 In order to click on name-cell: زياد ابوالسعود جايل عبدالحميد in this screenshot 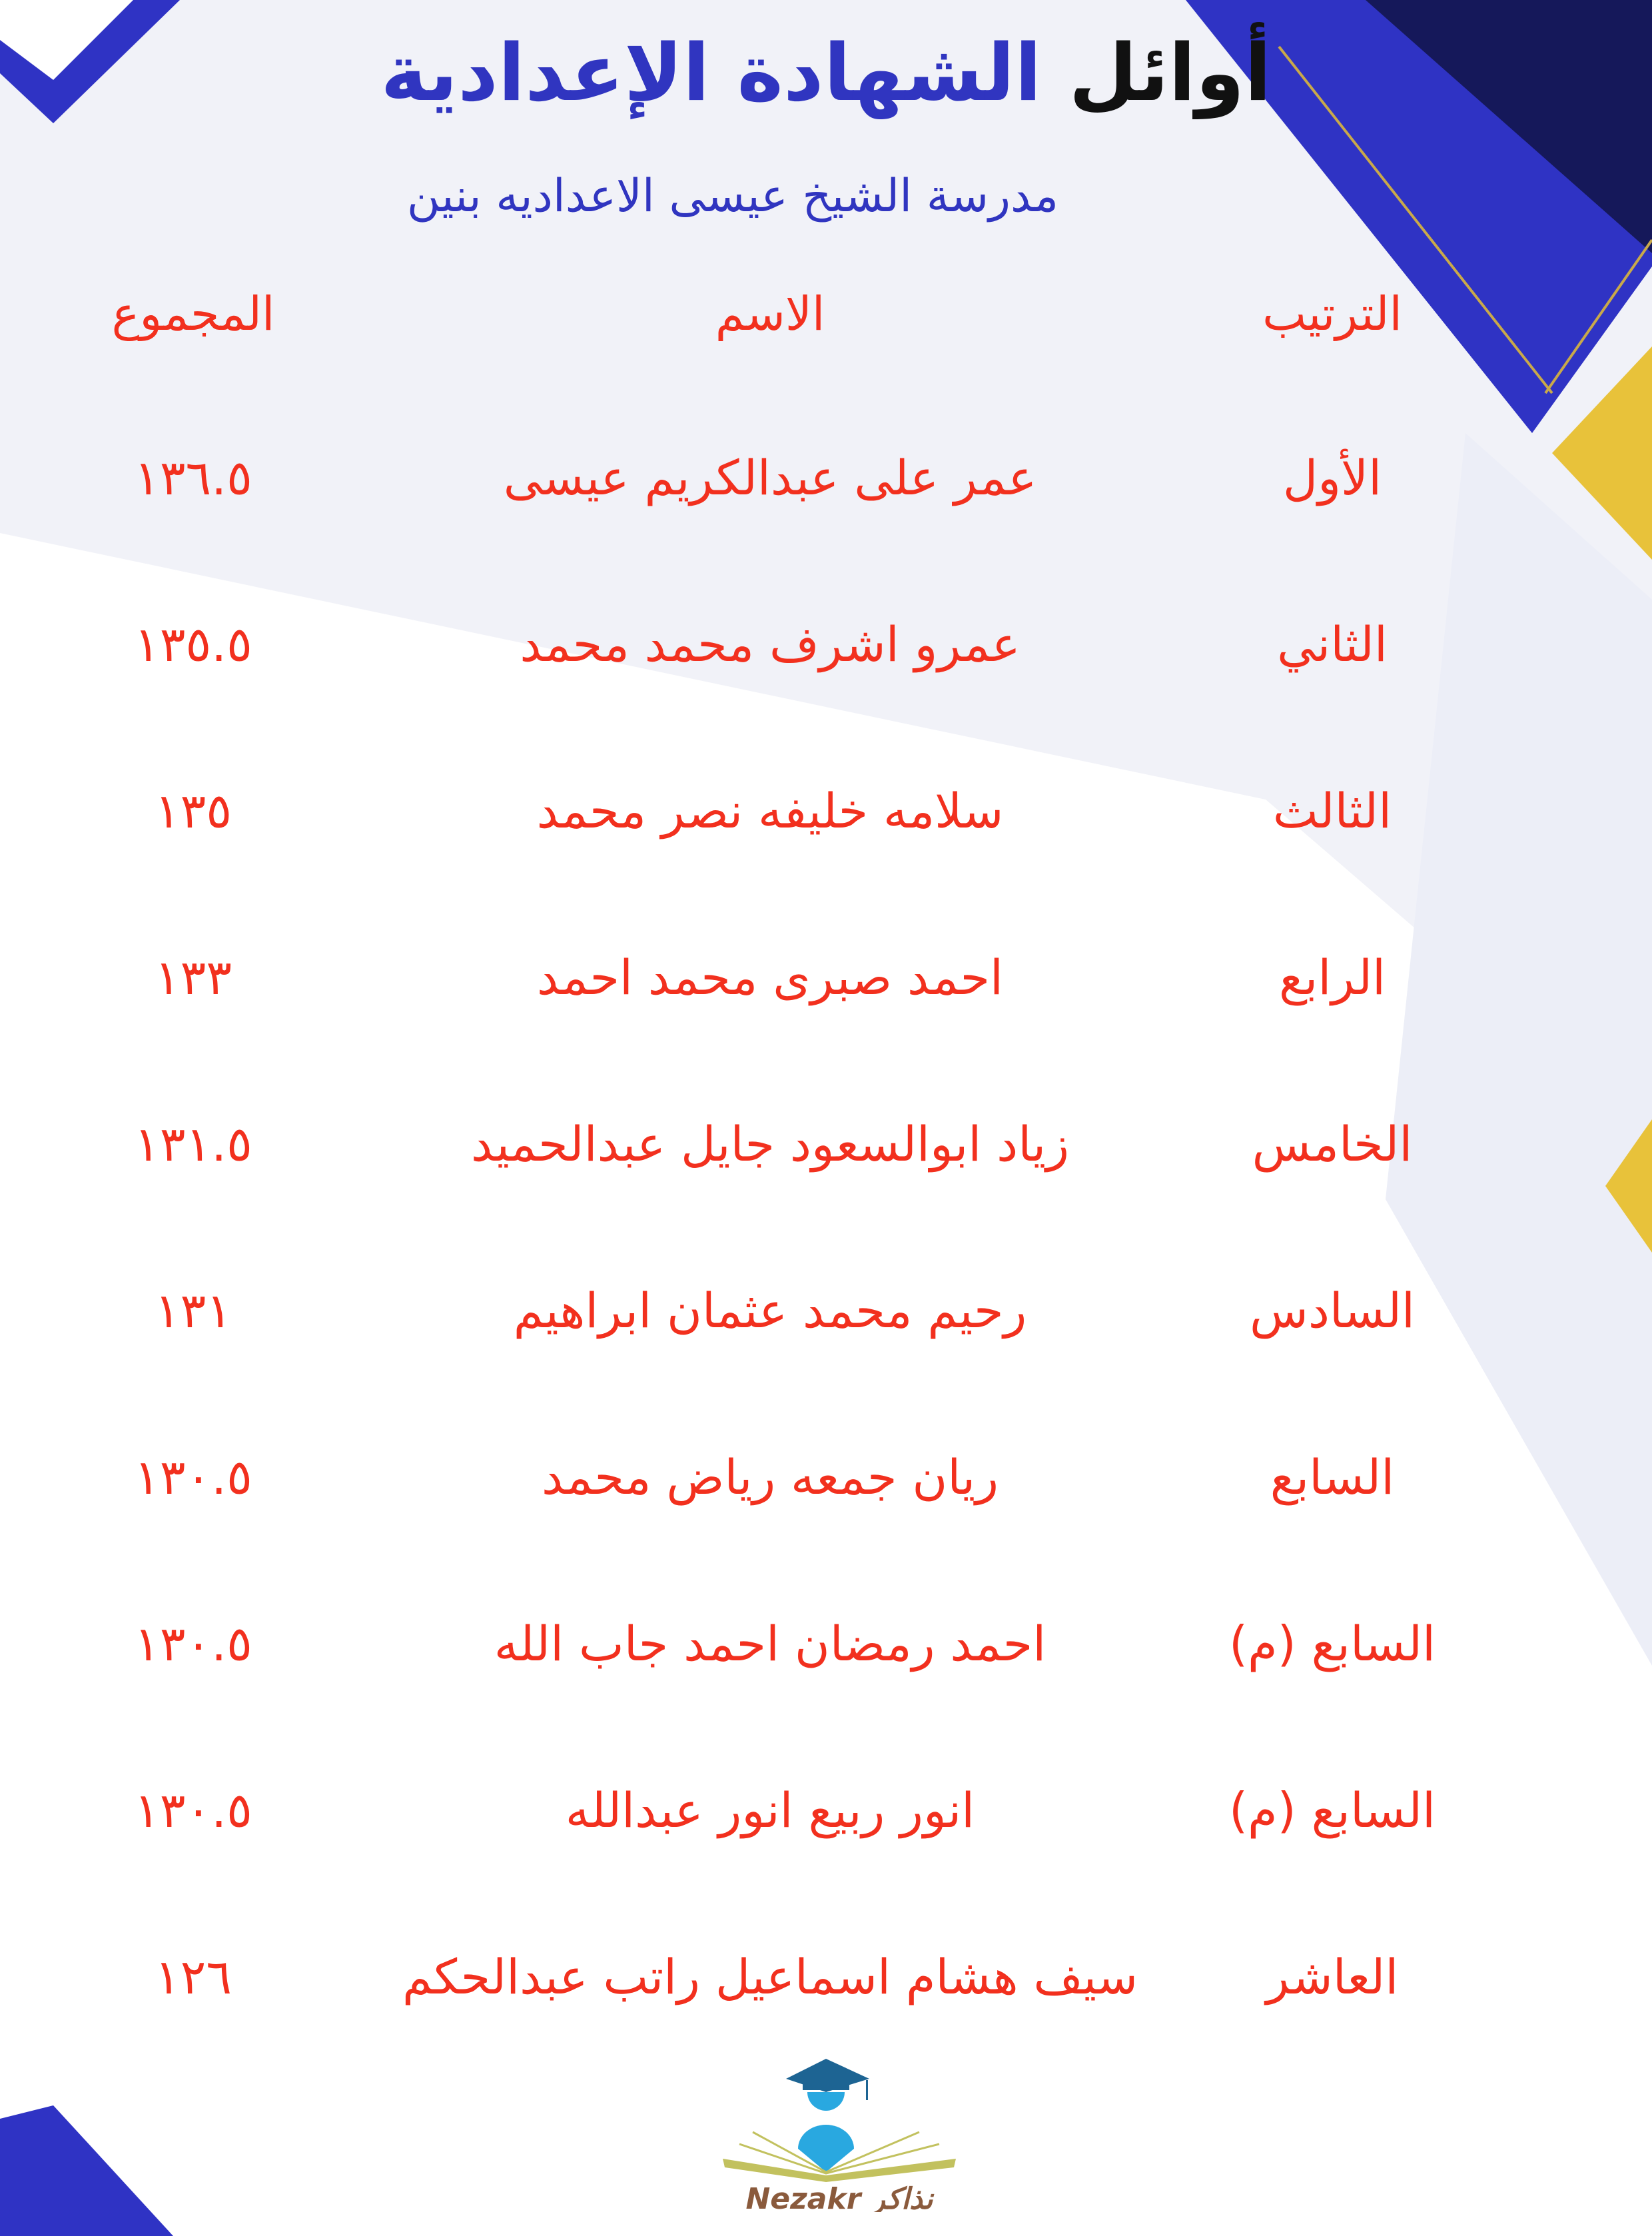, I will do `click(770, 1144)`.